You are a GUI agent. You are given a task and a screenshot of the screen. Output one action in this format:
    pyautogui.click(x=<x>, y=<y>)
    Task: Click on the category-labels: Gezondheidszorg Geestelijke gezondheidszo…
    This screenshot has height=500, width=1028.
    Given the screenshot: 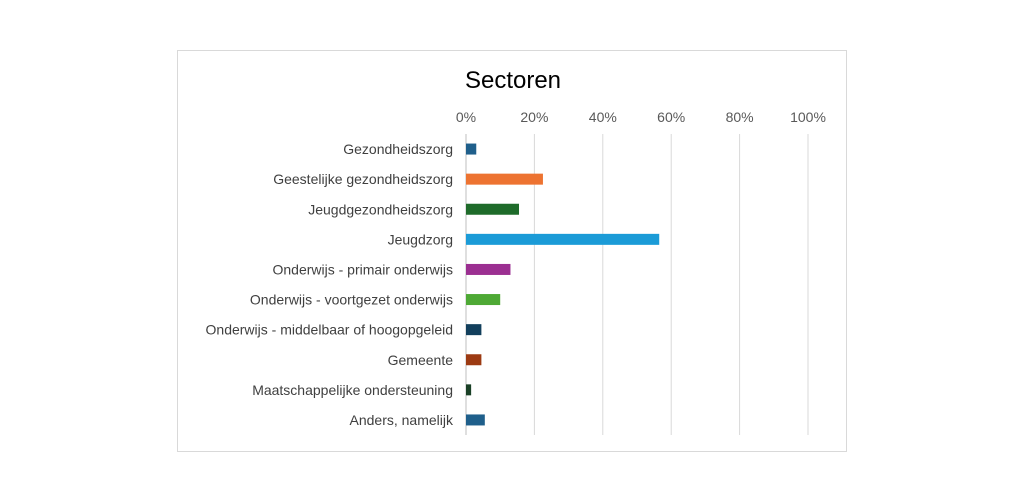 What is the action you would take?
    pyautogui.click(x=330, y=284)
    